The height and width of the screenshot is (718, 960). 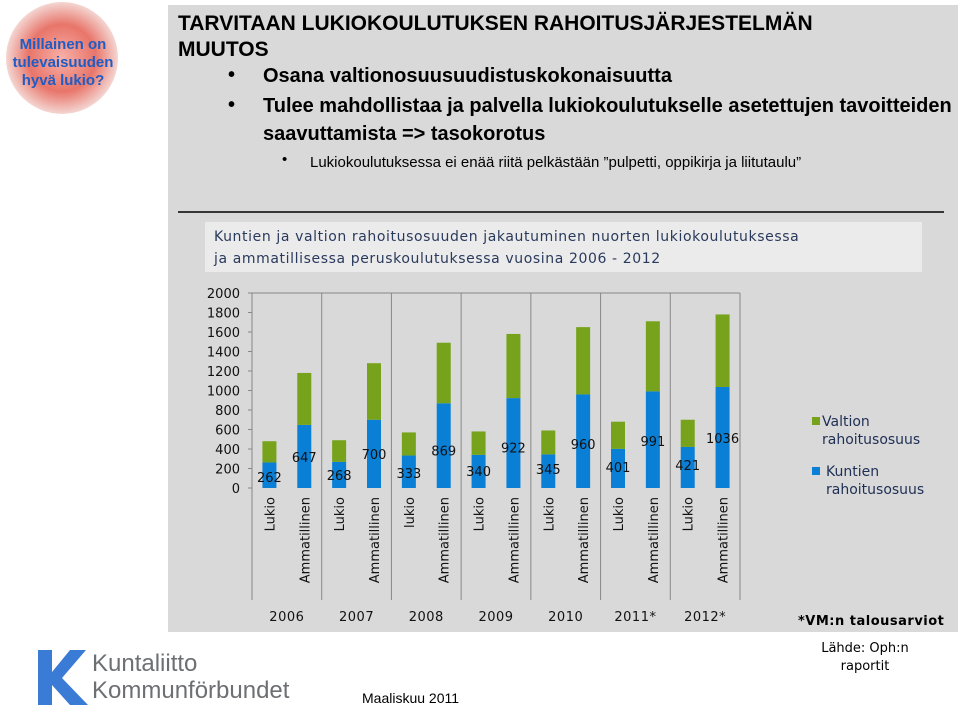 I want to click on group-label: 2012*, so click(x=705, y=617).